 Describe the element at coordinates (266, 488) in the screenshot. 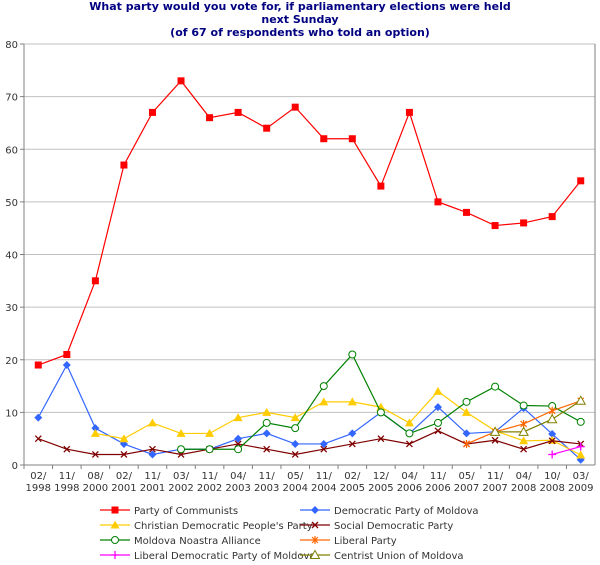

I see `x-tick-label-line: 2003` at that location.